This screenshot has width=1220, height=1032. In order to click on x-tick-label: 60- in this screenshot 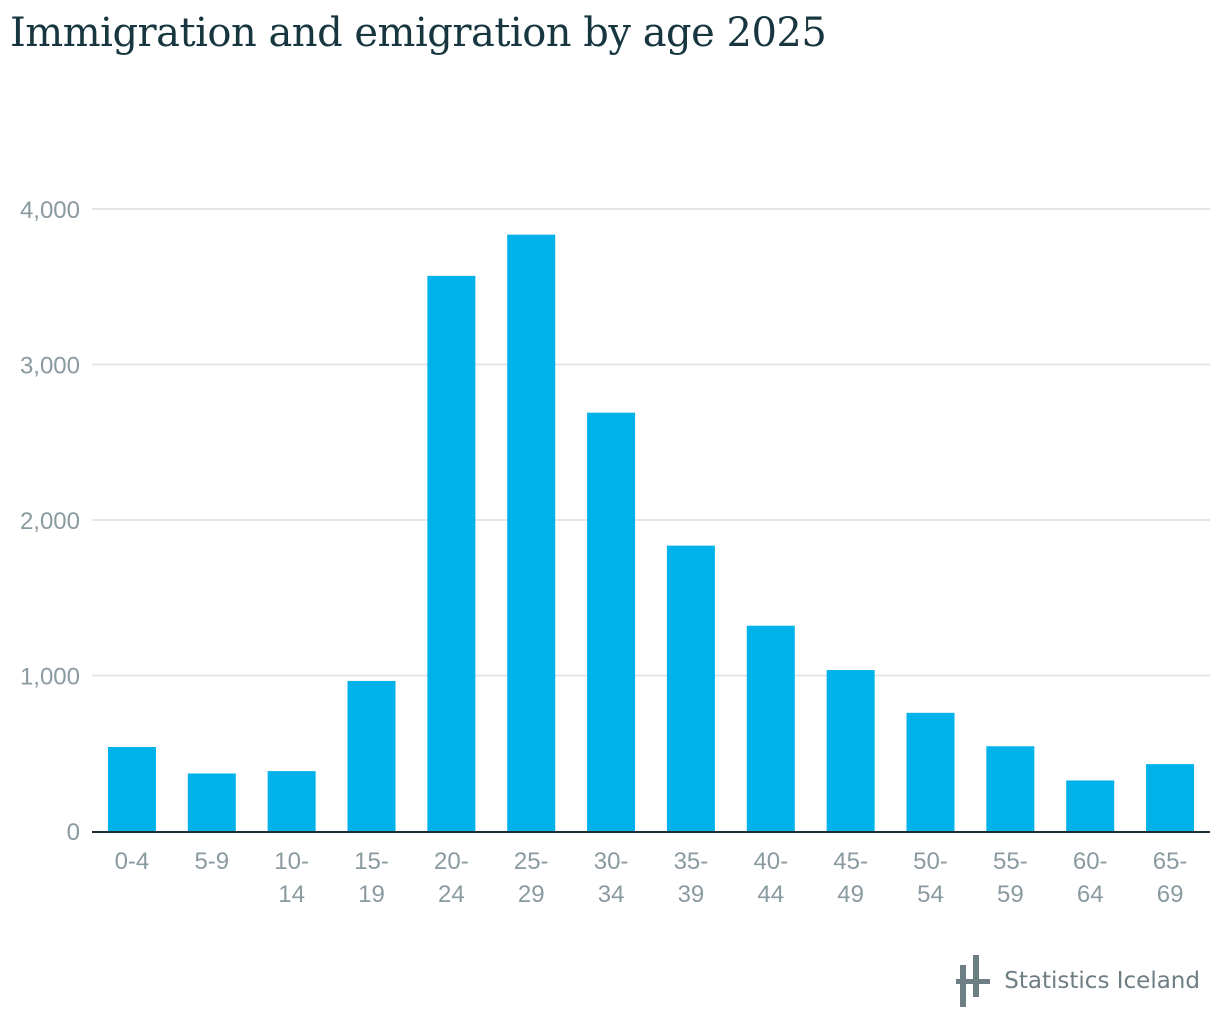, I will do `click(1090, 861)`.